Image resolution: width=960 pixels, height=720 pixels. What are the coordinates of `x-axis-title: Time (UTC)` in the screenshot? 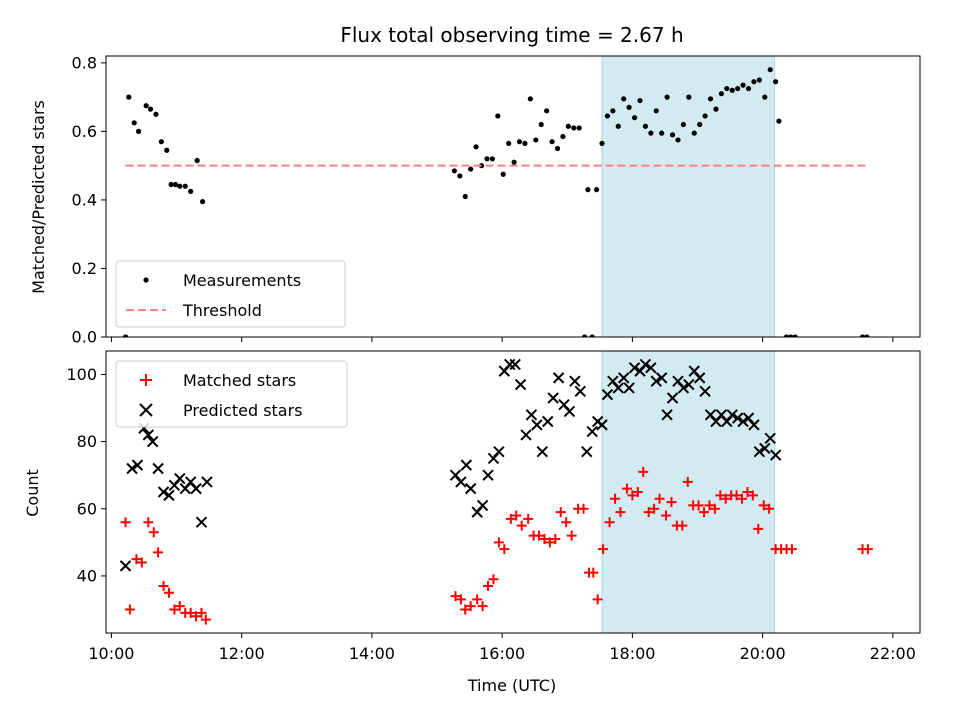 It's located at (511, 685).